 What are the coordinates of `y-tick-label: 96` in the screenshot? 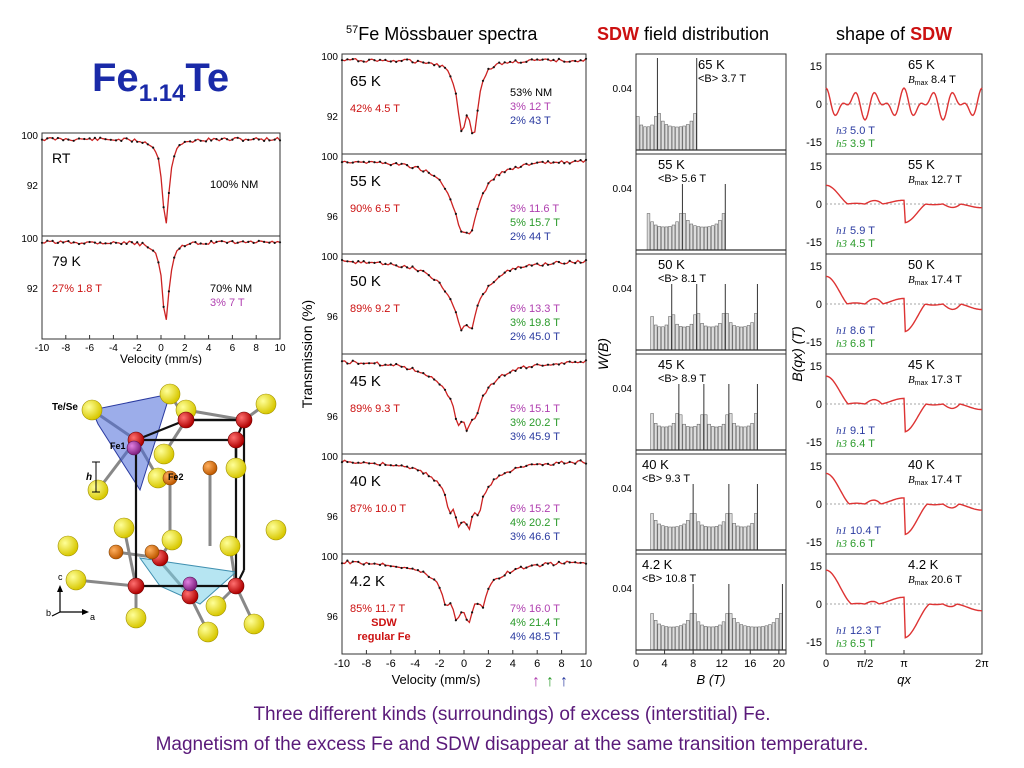 It's located at (333, 217).